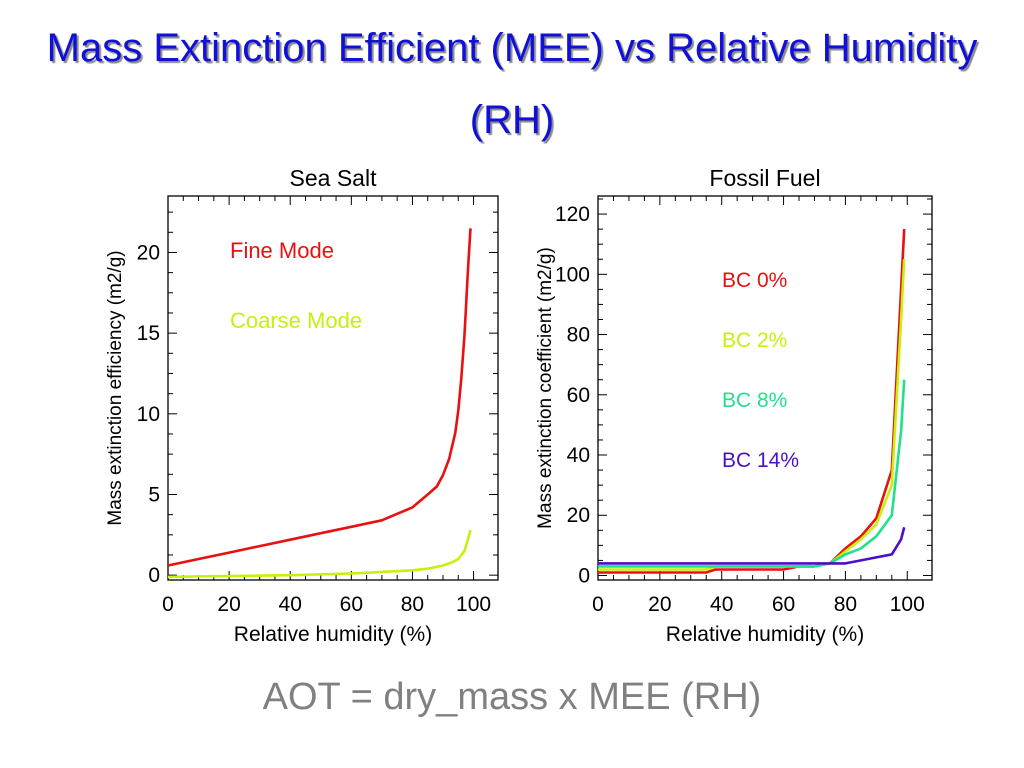  What do you see at coordinates (754, 280) in the screenshot?
I see `fossil-fuel-legend-bc-0: BC 0%` at bounding box center [754, 280].